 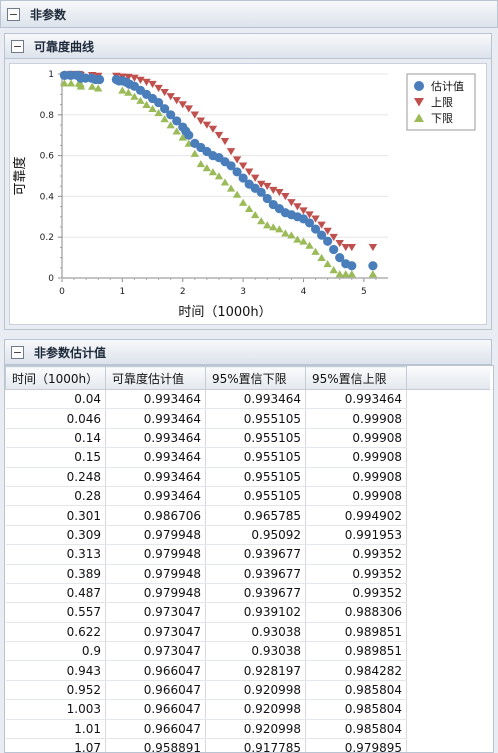 I want to click on table-cell: 0.487, so click(x=55, y=593).